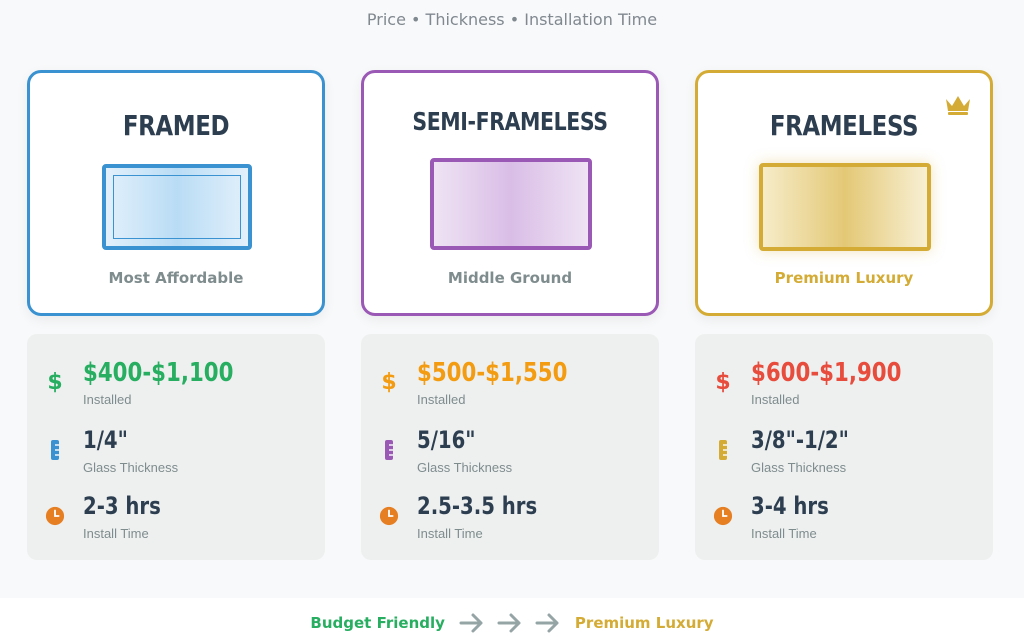  I want to click on framed-glass-illustration, so click(177, 207).